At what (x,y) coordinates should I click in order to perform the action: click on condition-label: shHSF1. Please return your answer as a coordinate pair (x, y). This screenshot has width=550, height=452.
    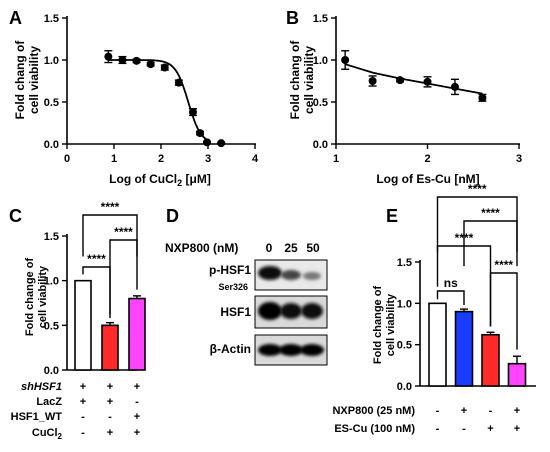
    Looking at the image, I should click on (41, 387).